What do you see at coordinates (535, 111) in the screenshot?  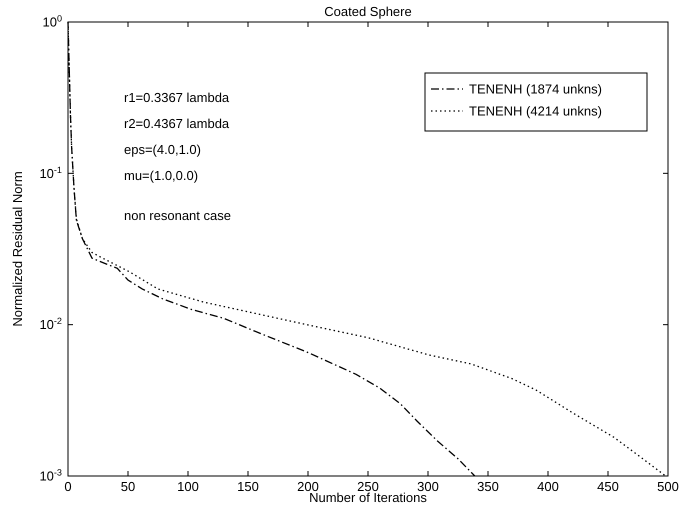 I see `legend-label: TENENH (4214 unkns)` at bounding box center [535, 111].